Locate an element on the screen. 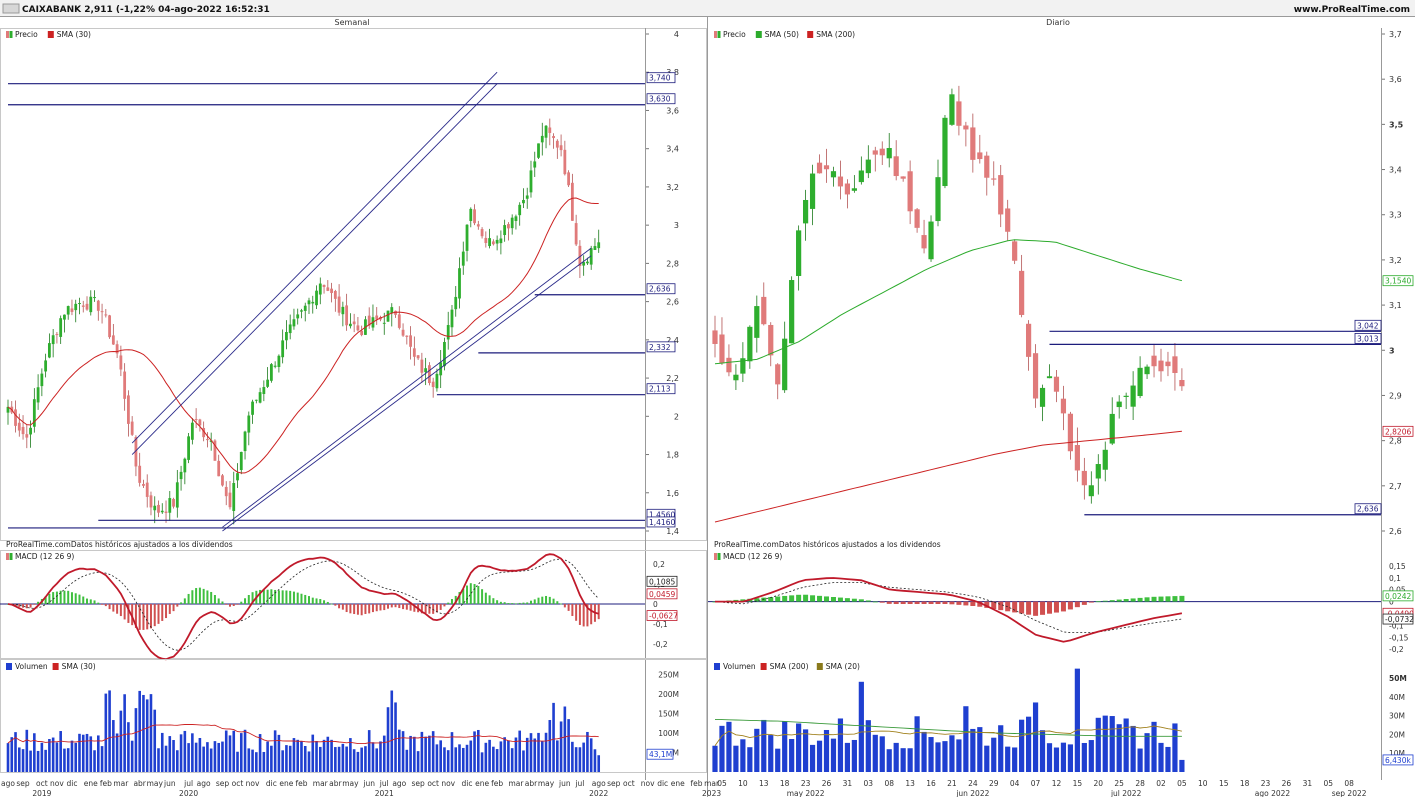 The width and height of the screenshot is (1415, 801). weekly-month-label-32: abr is located at coordinates (531, 783).